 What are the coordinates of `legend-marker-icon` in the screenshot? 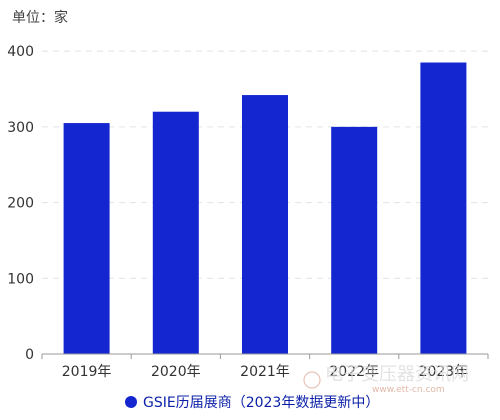 It's located at (131, 402).